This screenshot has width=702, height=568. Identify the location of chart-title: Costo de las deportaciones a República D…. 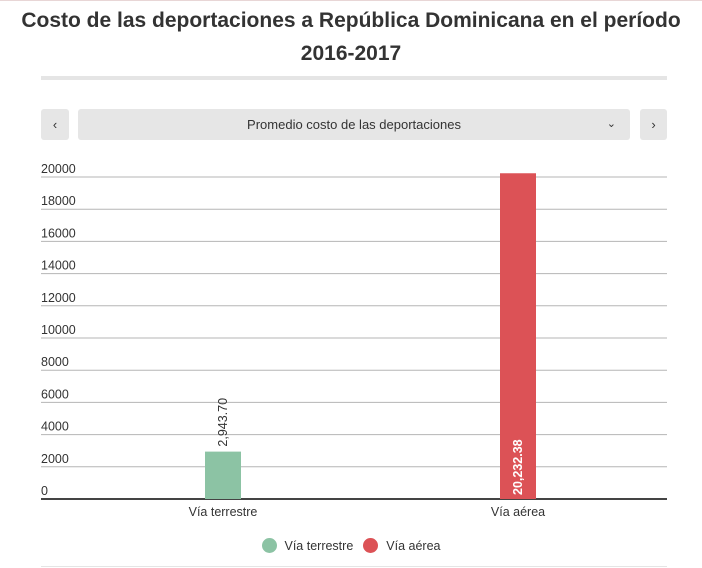
(351, 37).